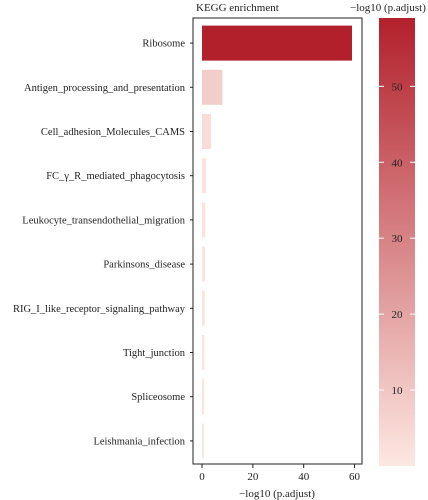  I want to click on colorbar, so click(397, 242).